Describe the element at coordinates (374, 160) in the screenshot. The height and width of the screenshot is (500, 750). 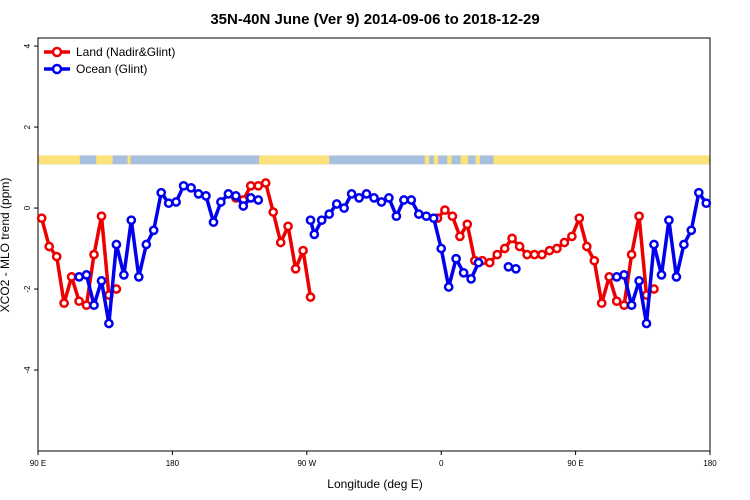
I see `band-group` at that location.